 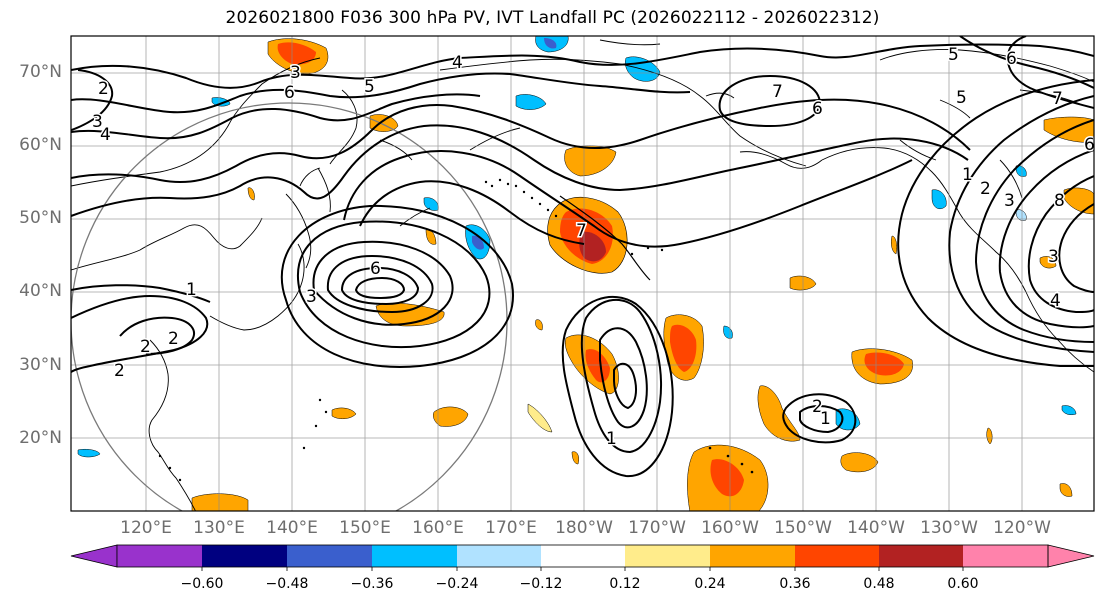 What do you see at coordinates (146, 528) in the screenshot?
I see `lon-label: 120°E` at bounding box center [146, 528].